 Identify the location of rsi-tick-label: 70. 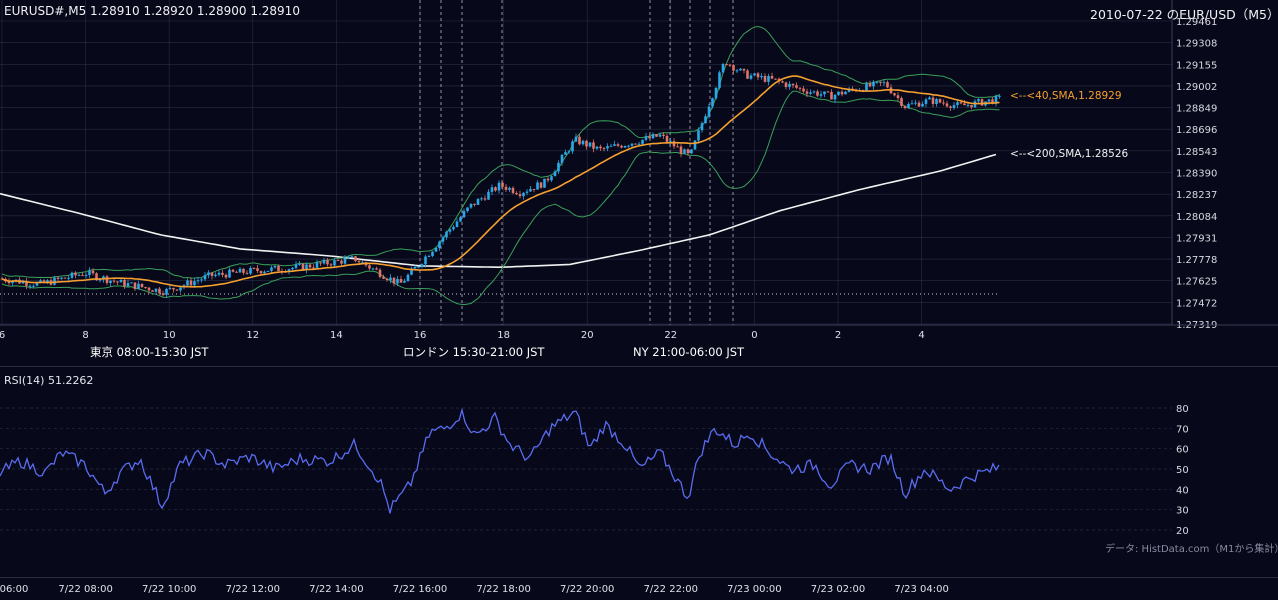
(1182, 429).